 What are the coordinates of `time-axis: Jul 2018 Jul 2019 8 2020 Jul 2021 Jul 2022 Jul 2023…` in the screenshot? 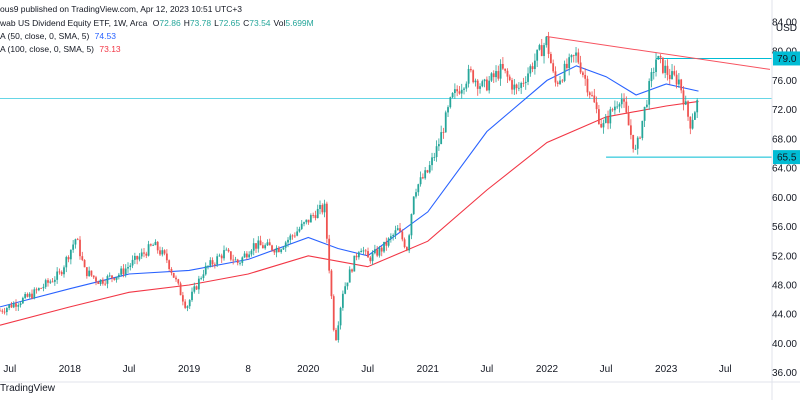 It's located at (367, 369).